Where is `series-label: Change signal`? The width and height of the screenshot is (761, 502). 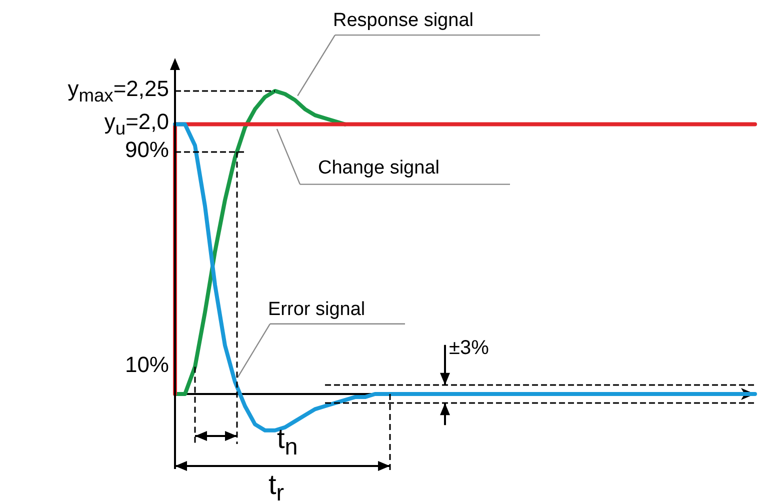
series-label: Change signal is located at coordinates (379, 167).